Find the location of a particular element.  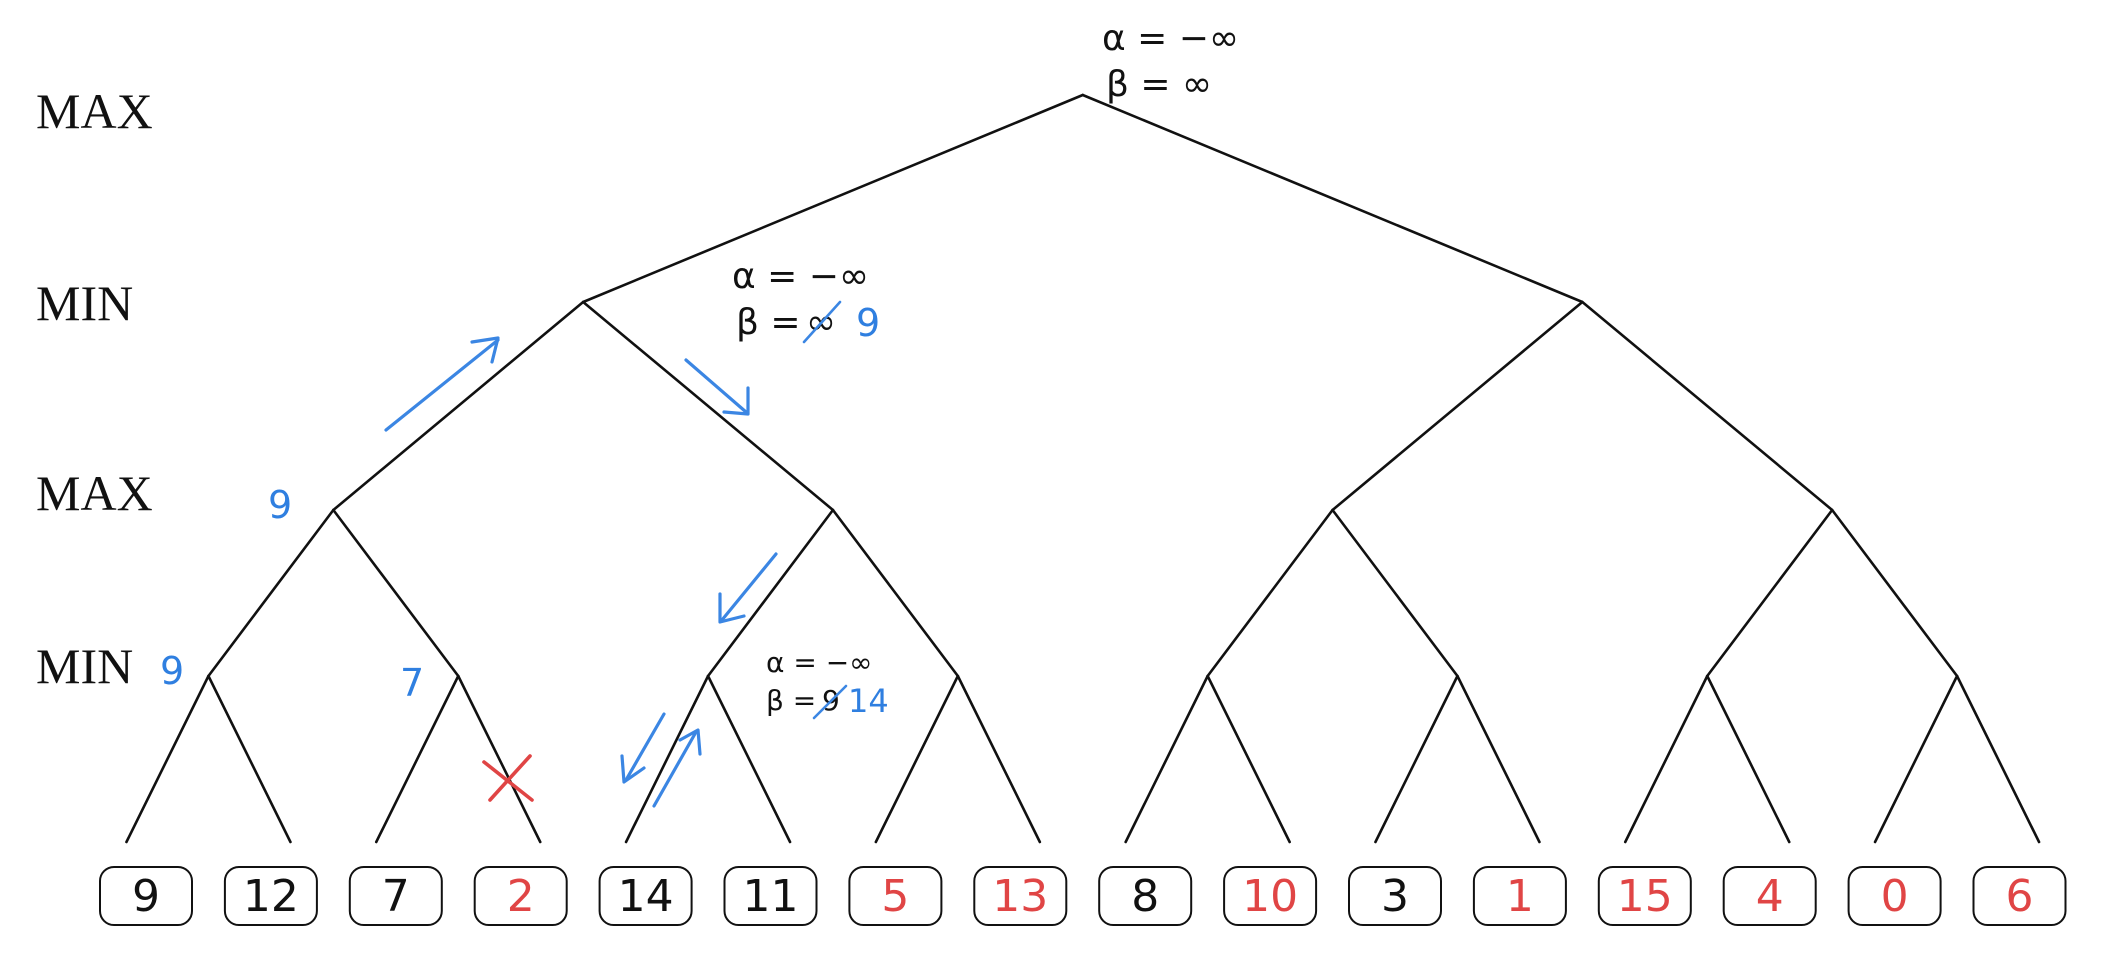

min3-c-beta-strike is located at coordinates (830, 702).